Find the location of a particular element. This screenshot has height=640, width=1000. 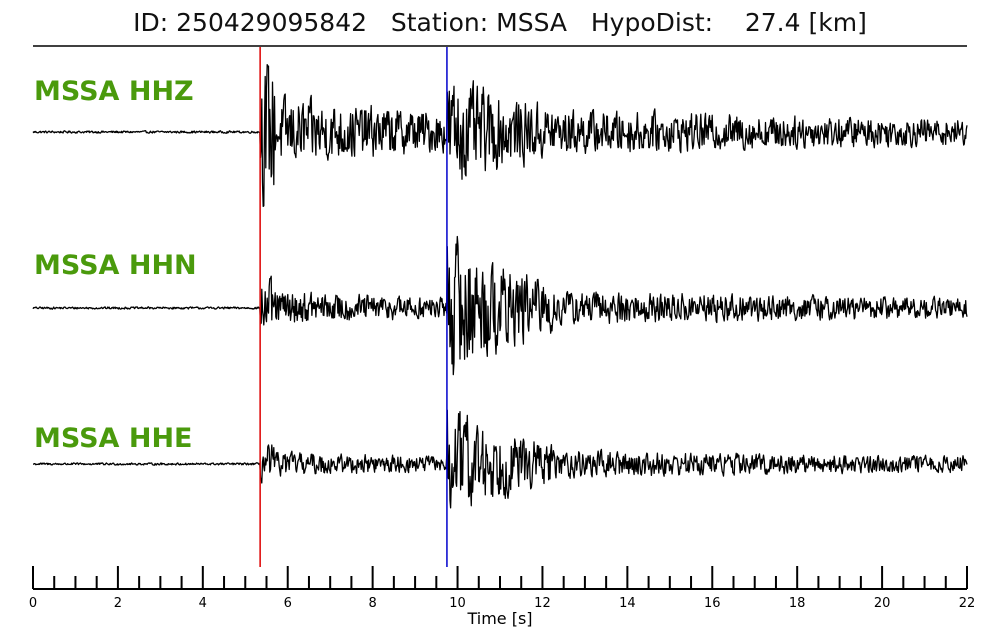

x-tick-label: 10 is located at coordinates (457, 603).